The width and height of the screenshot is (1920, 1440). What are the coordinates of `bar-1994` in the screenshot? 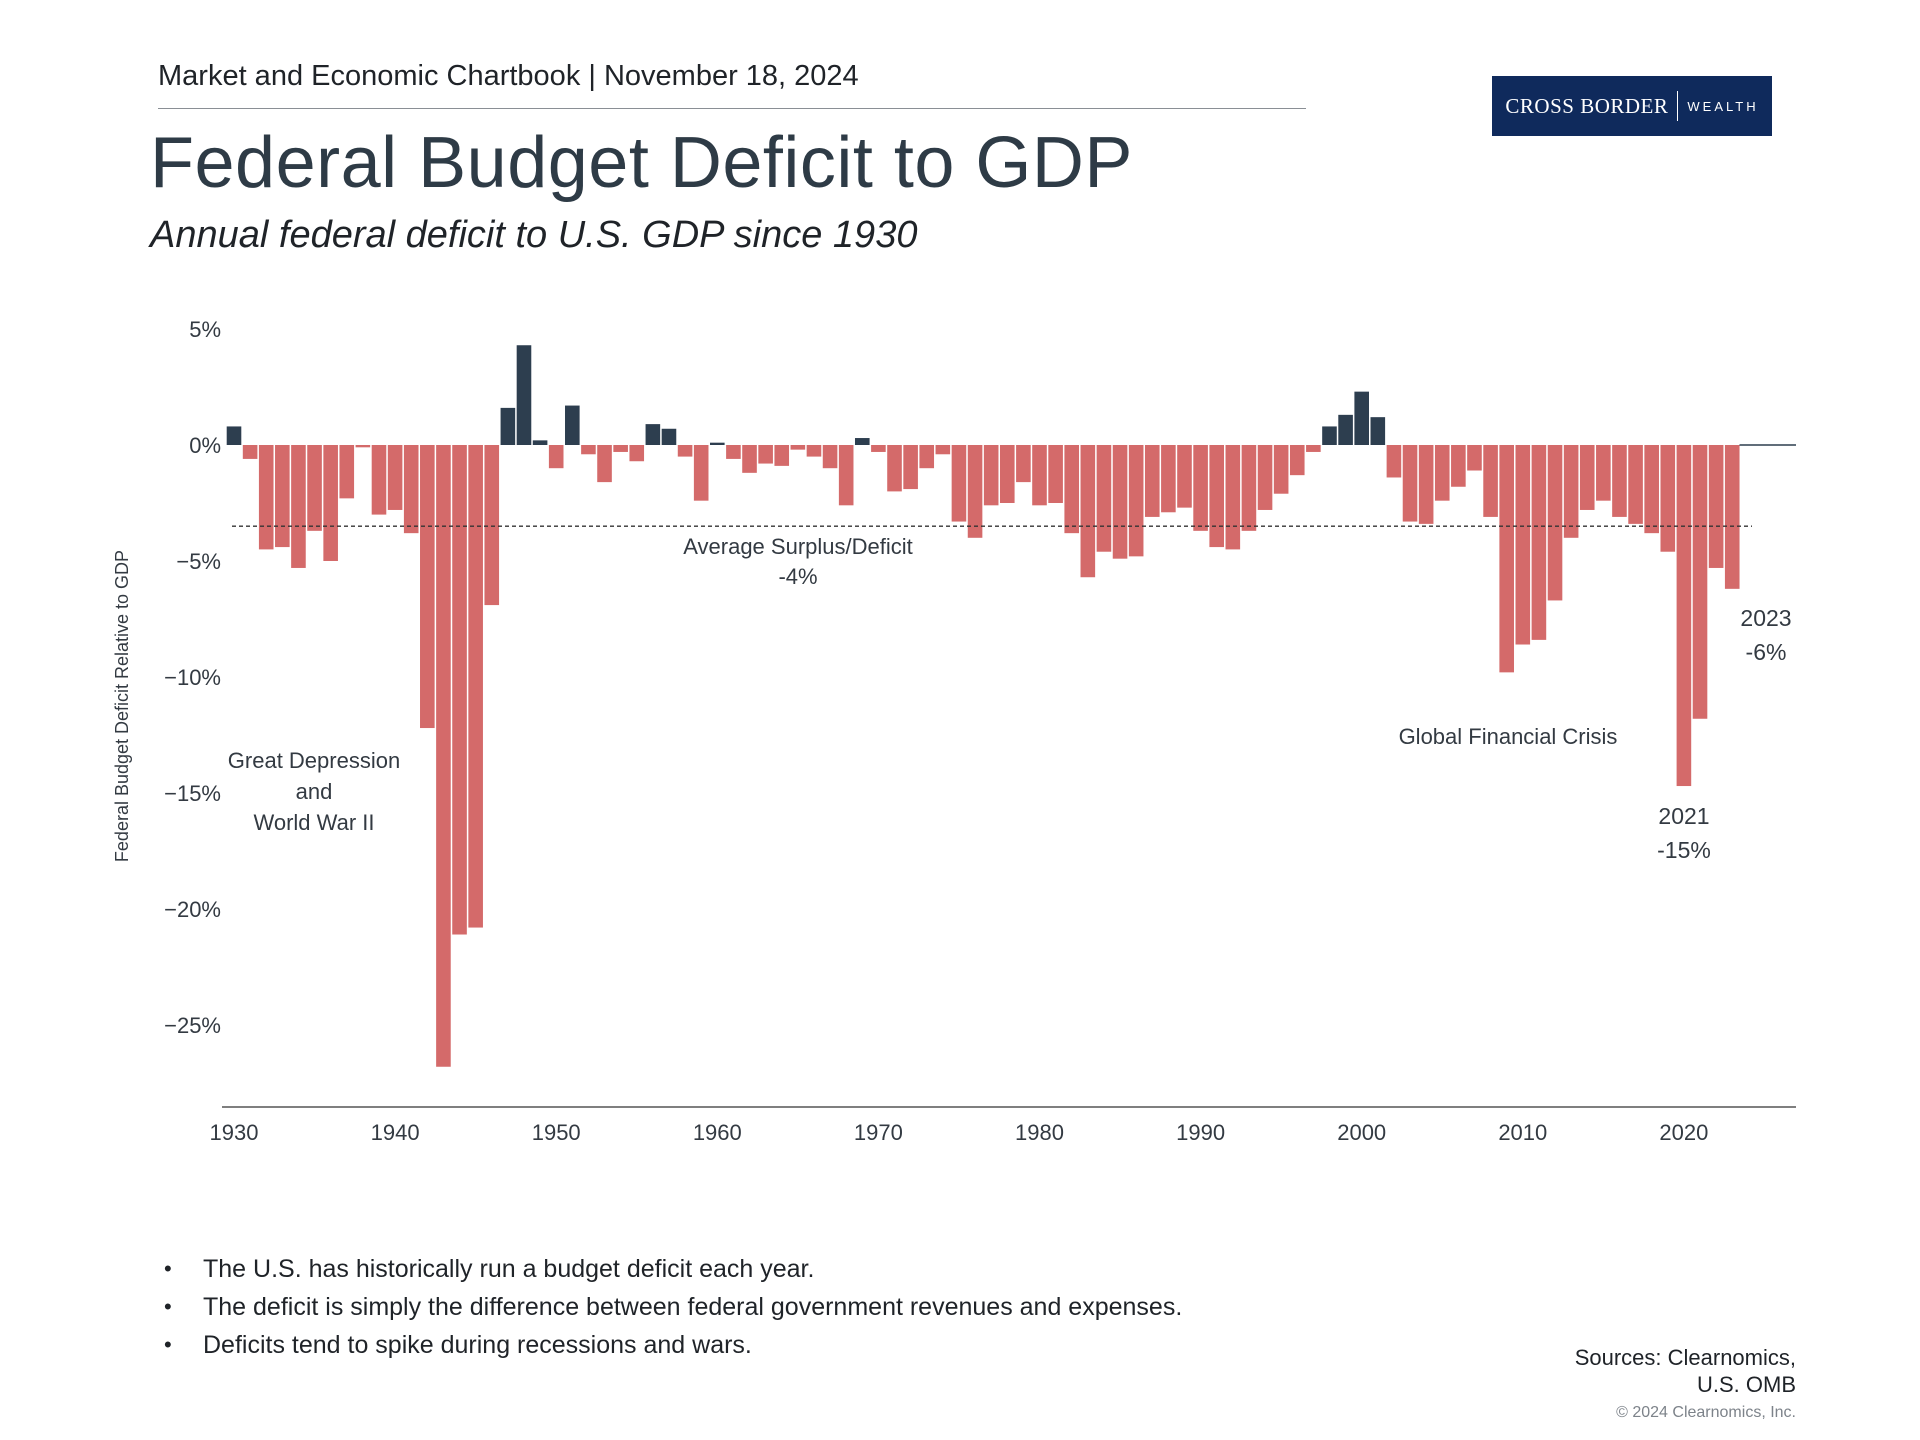 It's located at (1265, 477).